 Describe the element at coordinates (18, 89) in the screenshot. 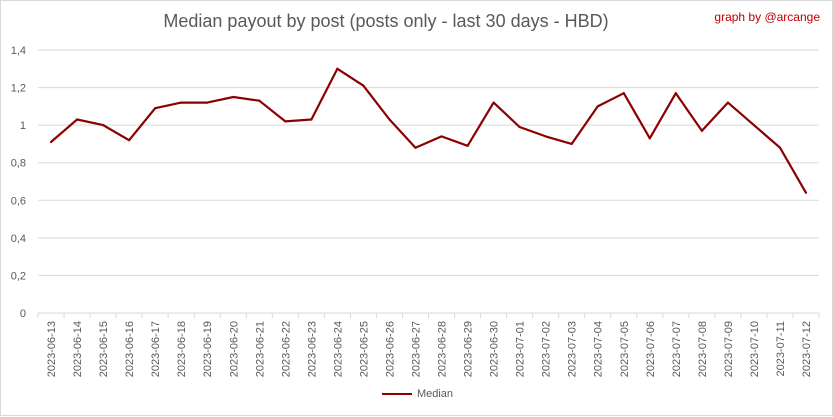

I see `y-tick-label: 1,2` at that location.